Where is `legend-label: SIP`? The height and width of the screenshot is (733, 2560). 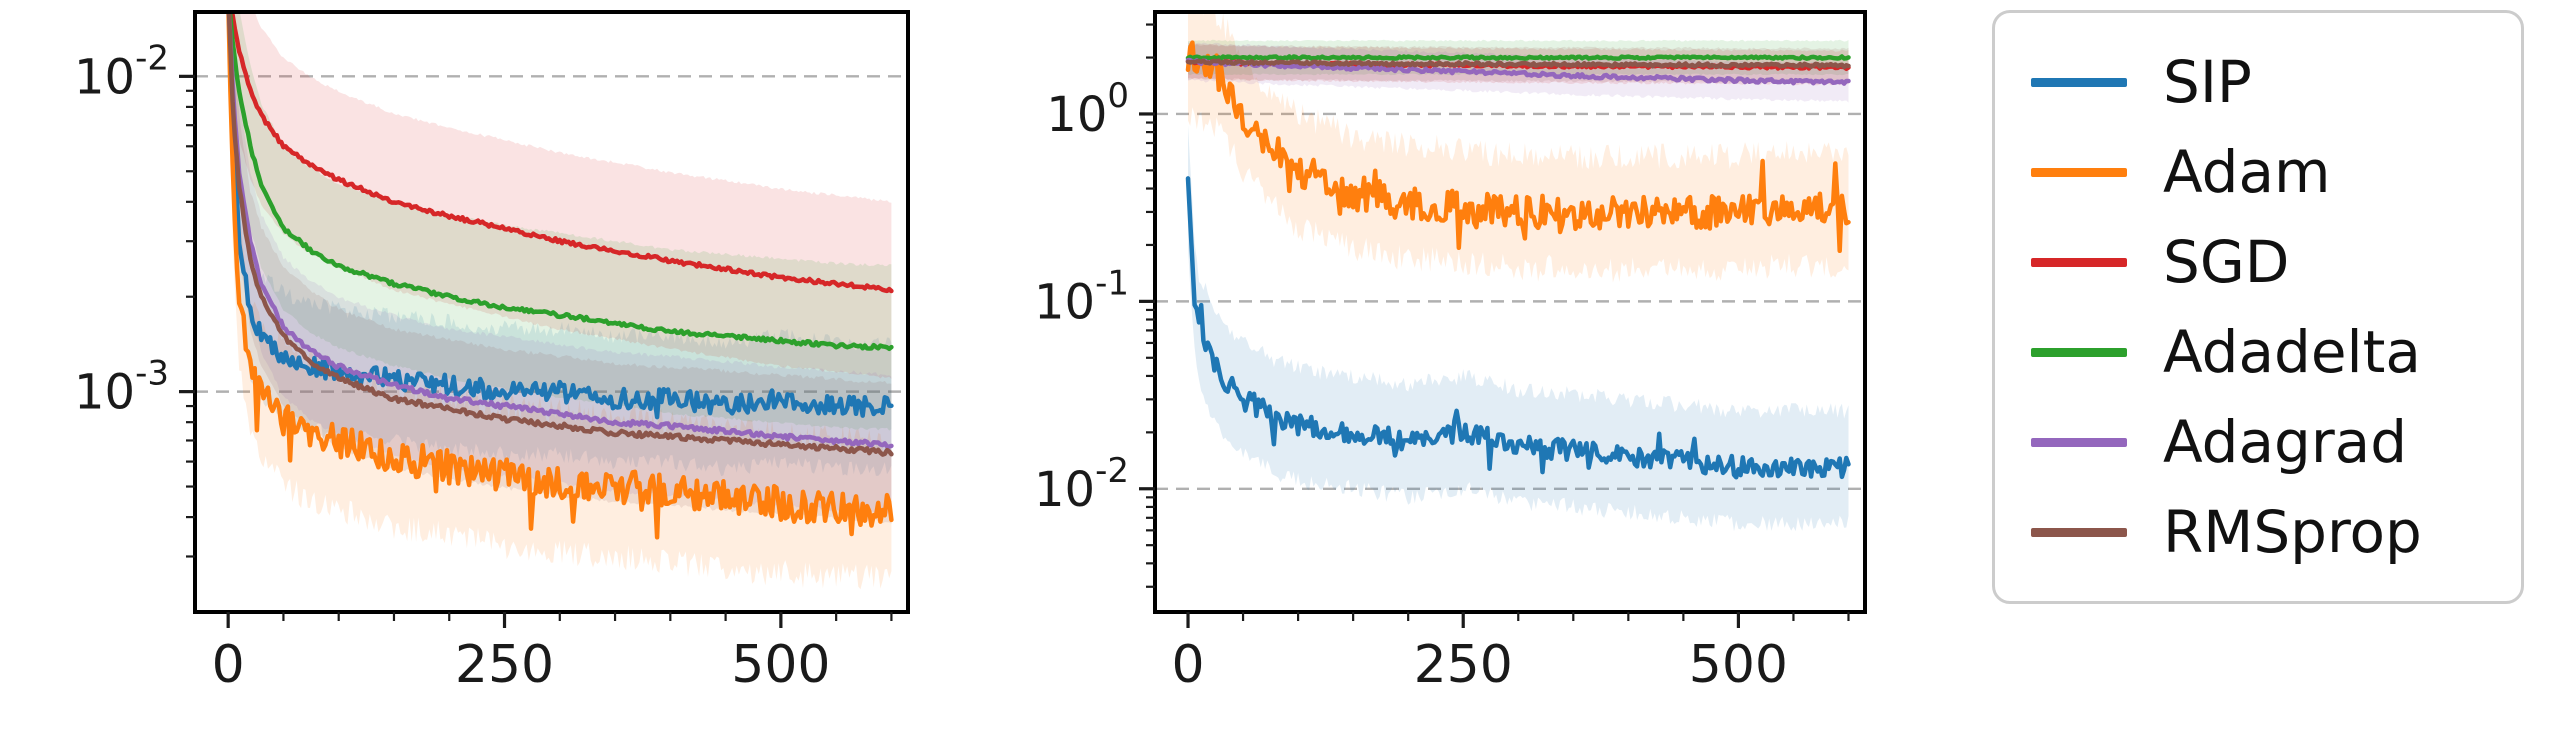 legend-label: SIP is located at coordinates (2207, 82).